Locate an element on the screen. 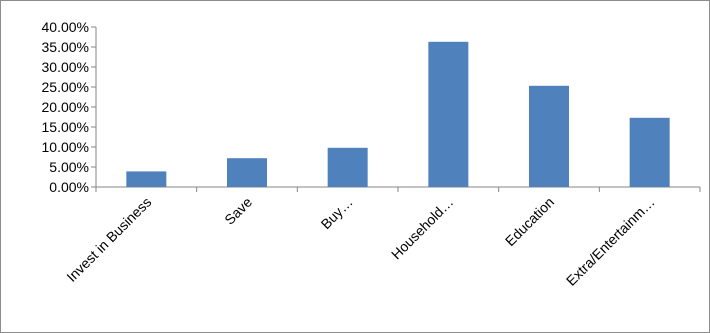  y-tick-label: 40.00% is located at coordinates (65, 27).